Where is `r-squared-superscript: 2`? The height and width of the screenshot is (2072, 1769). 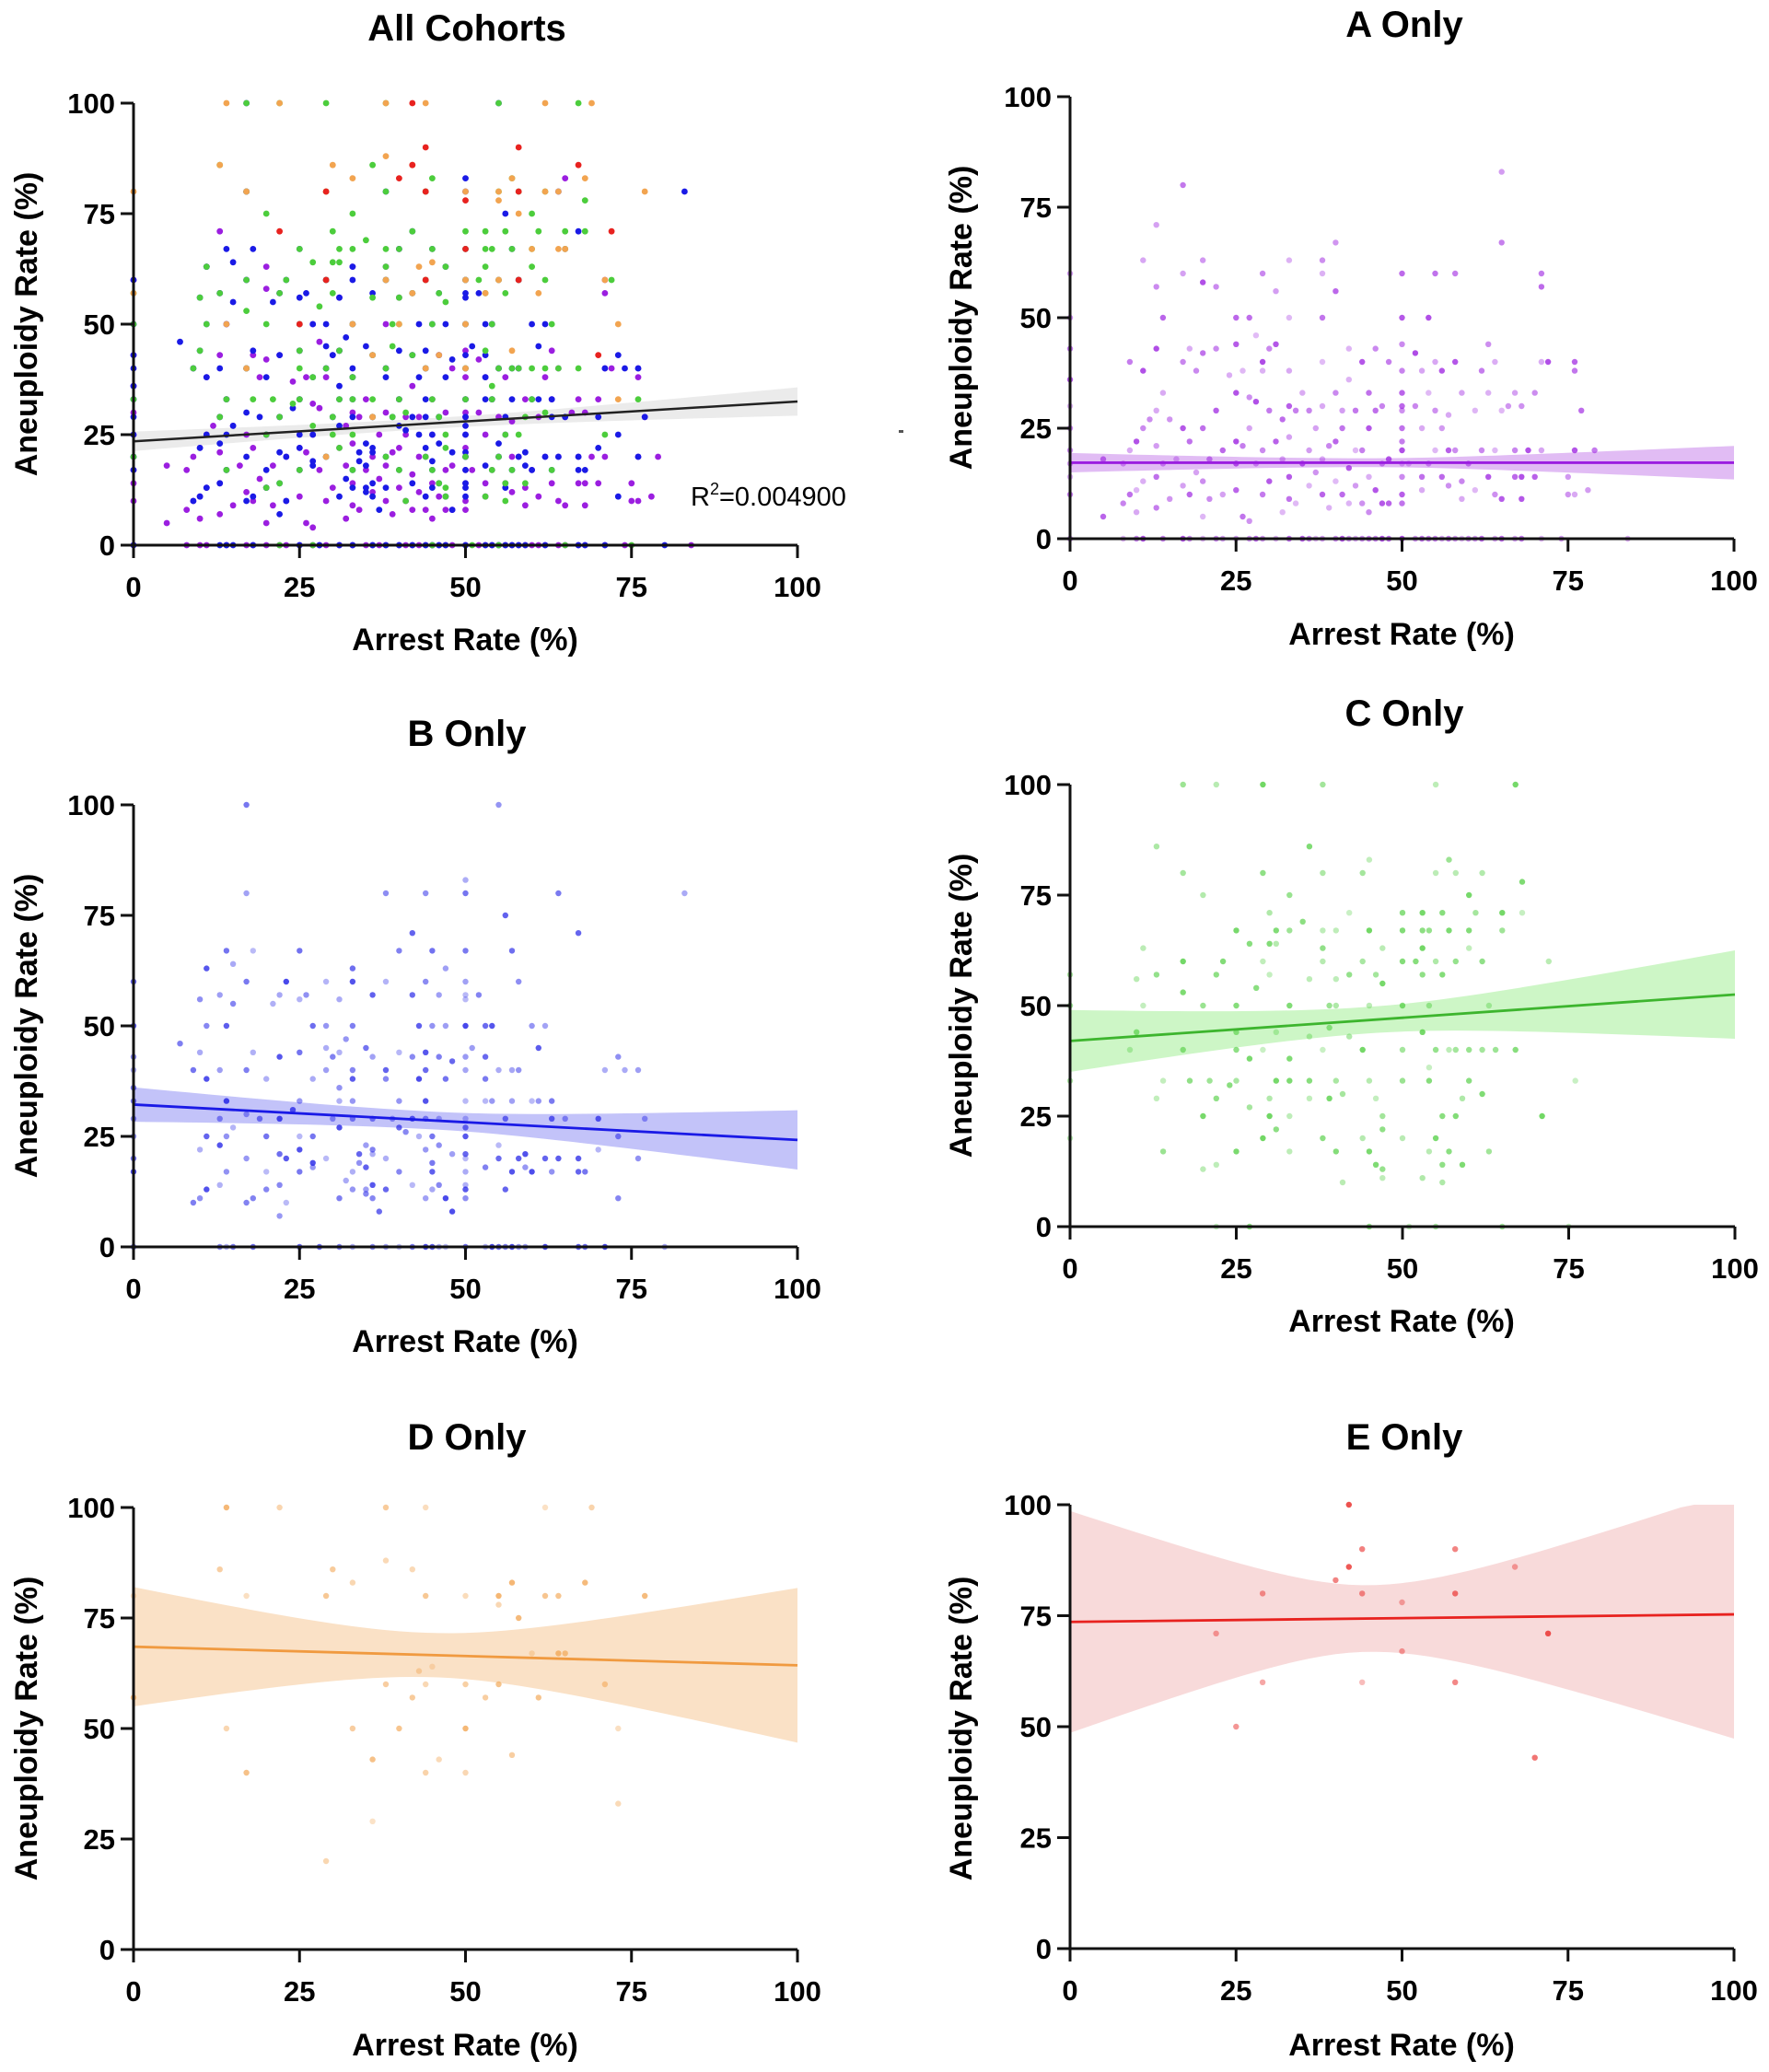 r-squared-superscript: 2 is located at coordinates (715, 489).